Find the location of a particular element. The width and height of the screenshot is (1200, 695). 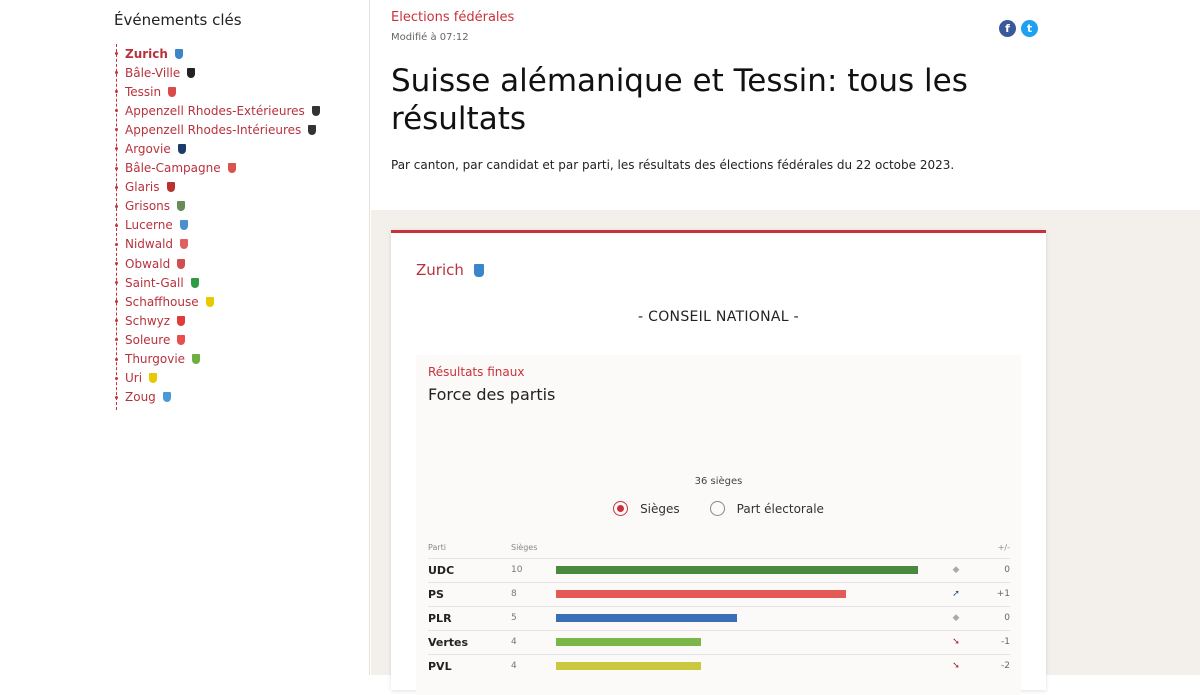

sidebar-item-label: Argovie is located at coordinates (148, 149).